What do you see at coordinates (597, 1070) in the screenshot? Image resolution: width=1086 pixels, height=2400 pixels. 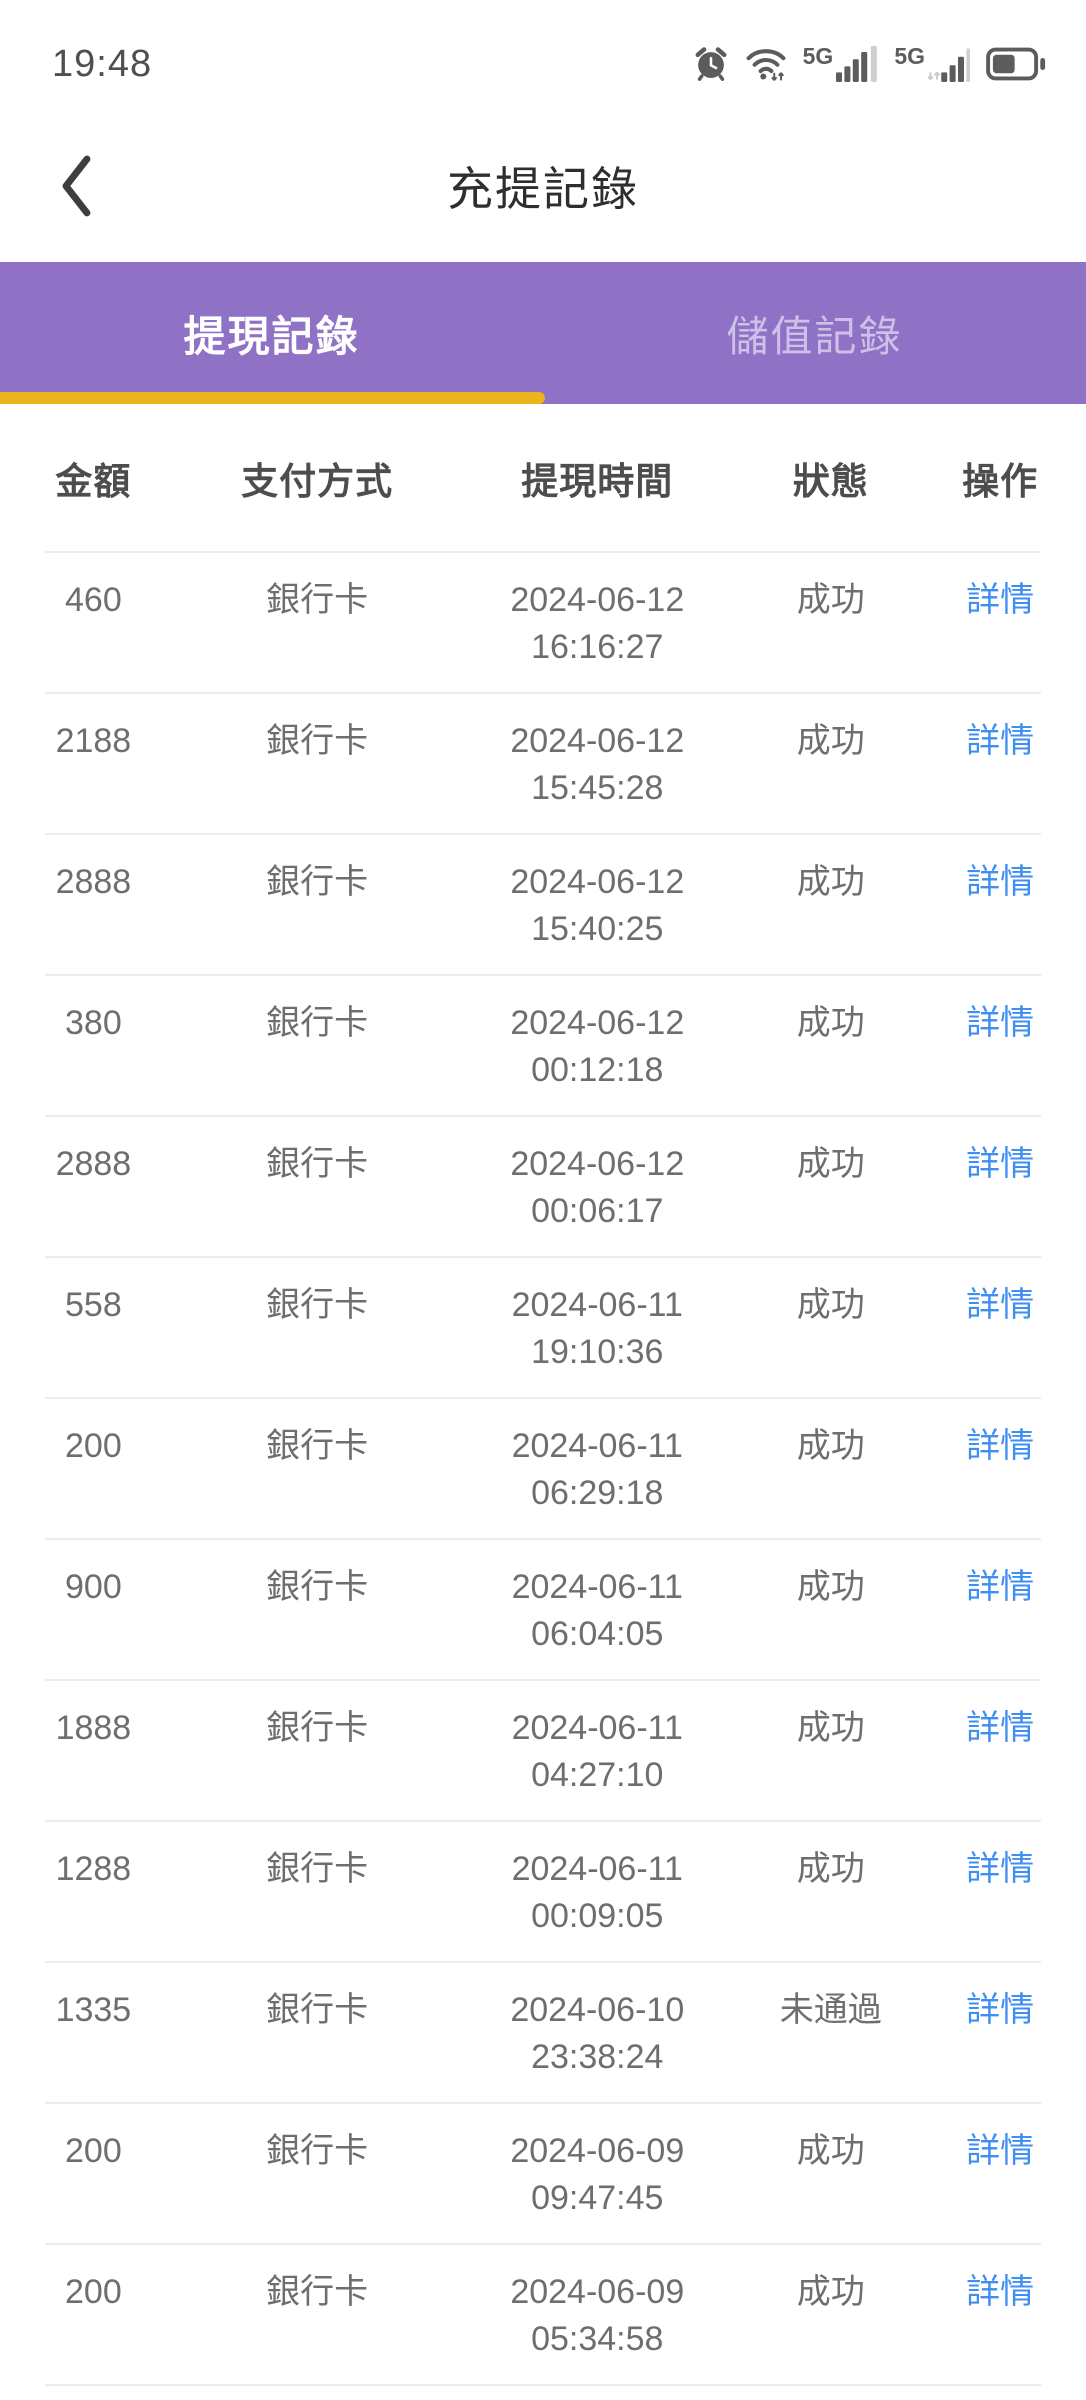 I see `withdraw-clock: 00:12:18` at bounding box center [597, 1070].